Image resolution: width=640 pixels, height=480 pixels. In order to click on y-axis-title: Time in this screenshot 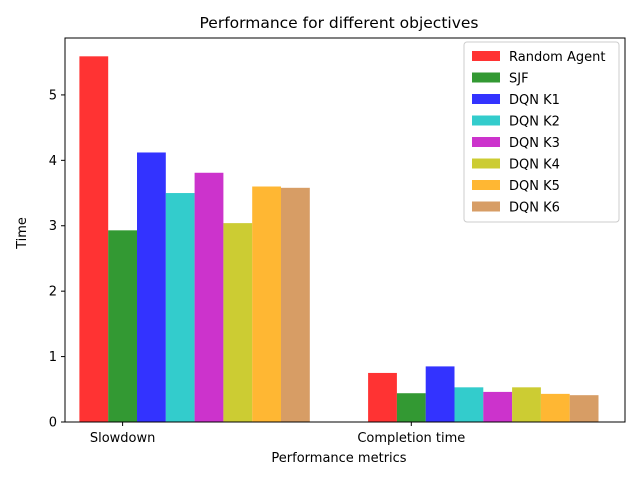, I will do `click(22, 233)`.